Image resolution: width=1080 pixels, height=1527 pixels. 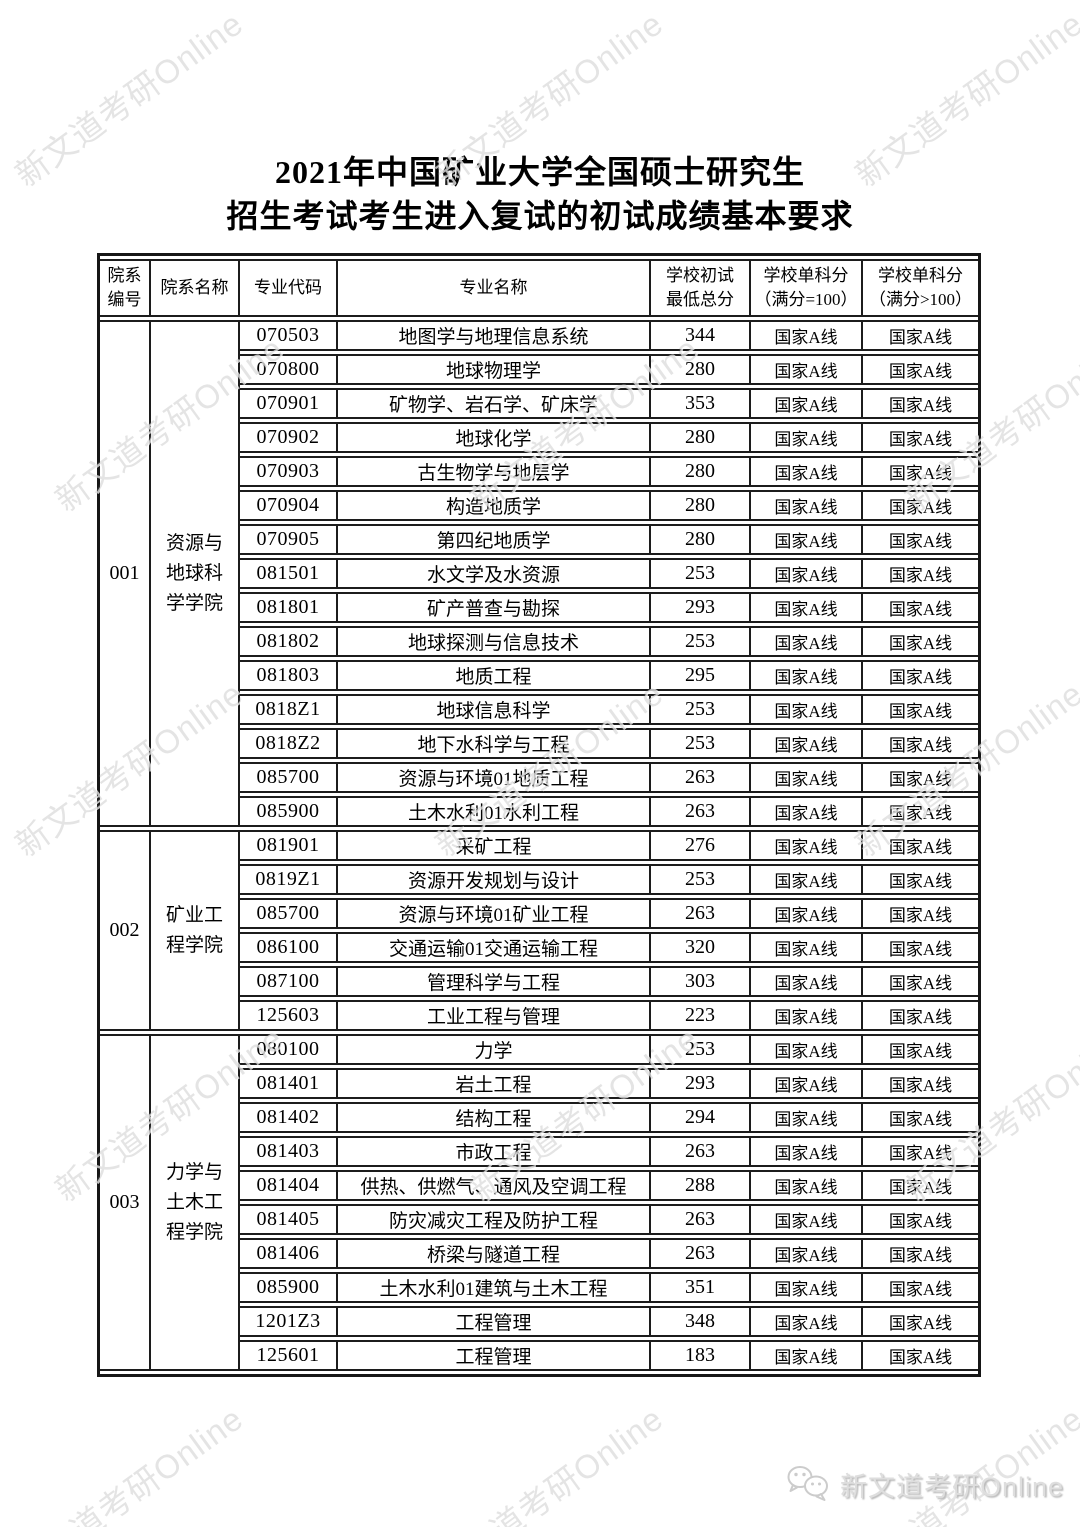 What do you see at coordinates (289, 1321) in the screenshot?
I see `major-code-cell: 1201Z3` at bounding box center [289, 1321].